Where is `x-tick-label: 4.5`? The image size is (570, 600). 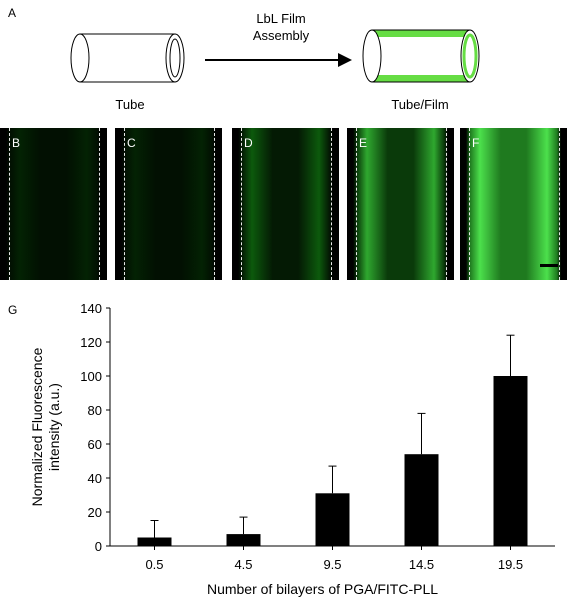 x-tick-label: 4.5 is located at coordinates (243, 564).